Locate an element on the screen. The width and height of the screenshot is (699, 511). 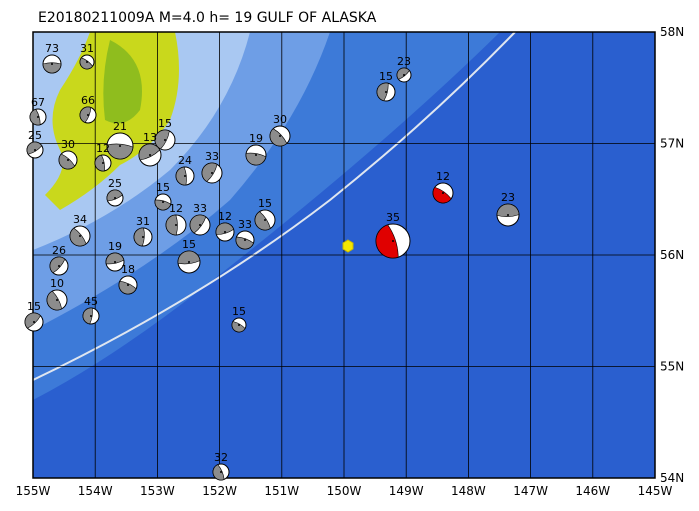
latitude-label: 54N is located at coordinates (672, 478).